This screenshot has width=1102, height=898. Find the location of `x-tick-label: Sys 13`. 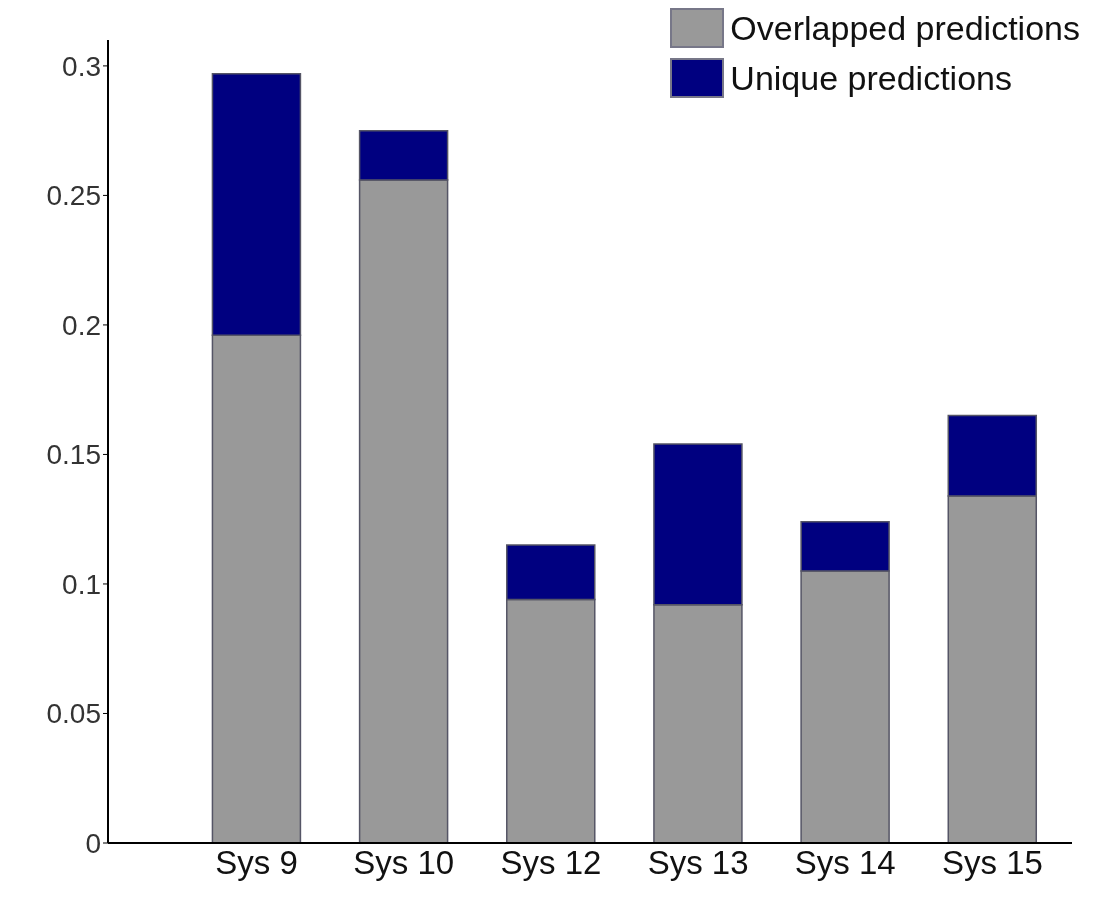

x-tick-label: Sys 13 is located at coordinates (698, 863).